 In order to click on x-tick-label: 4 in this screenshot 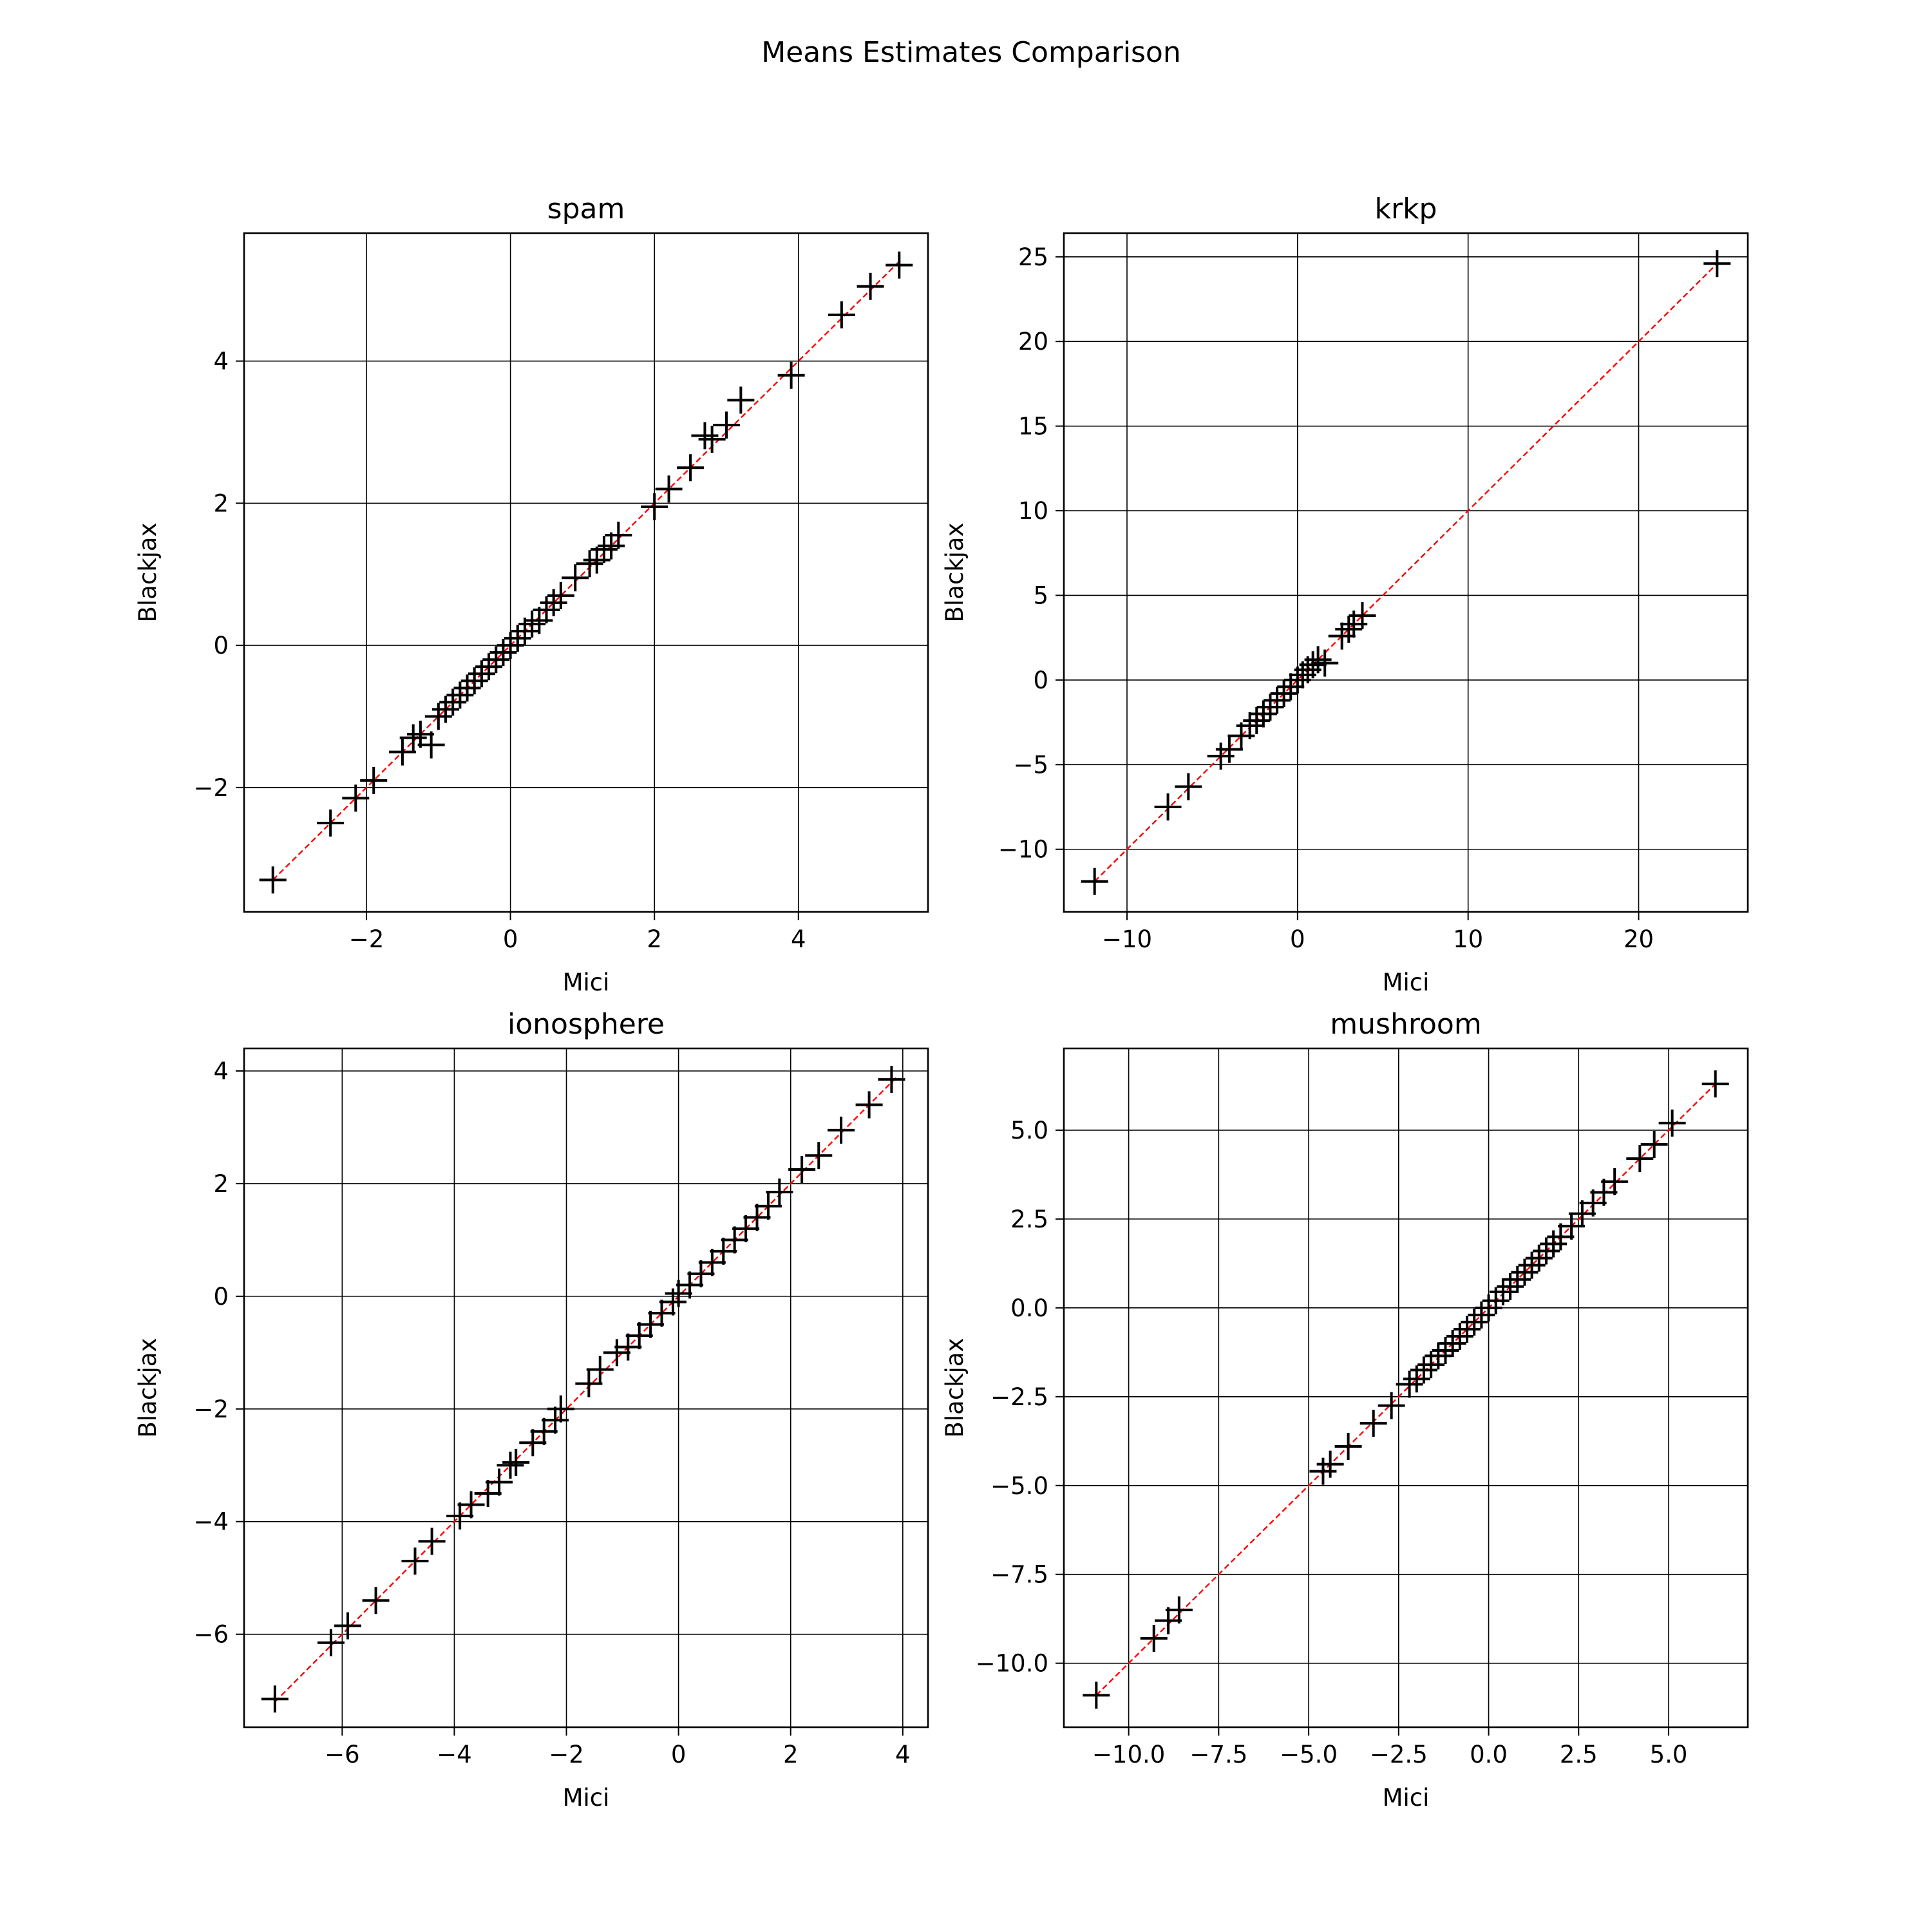, I will do `click(798, 939)`.